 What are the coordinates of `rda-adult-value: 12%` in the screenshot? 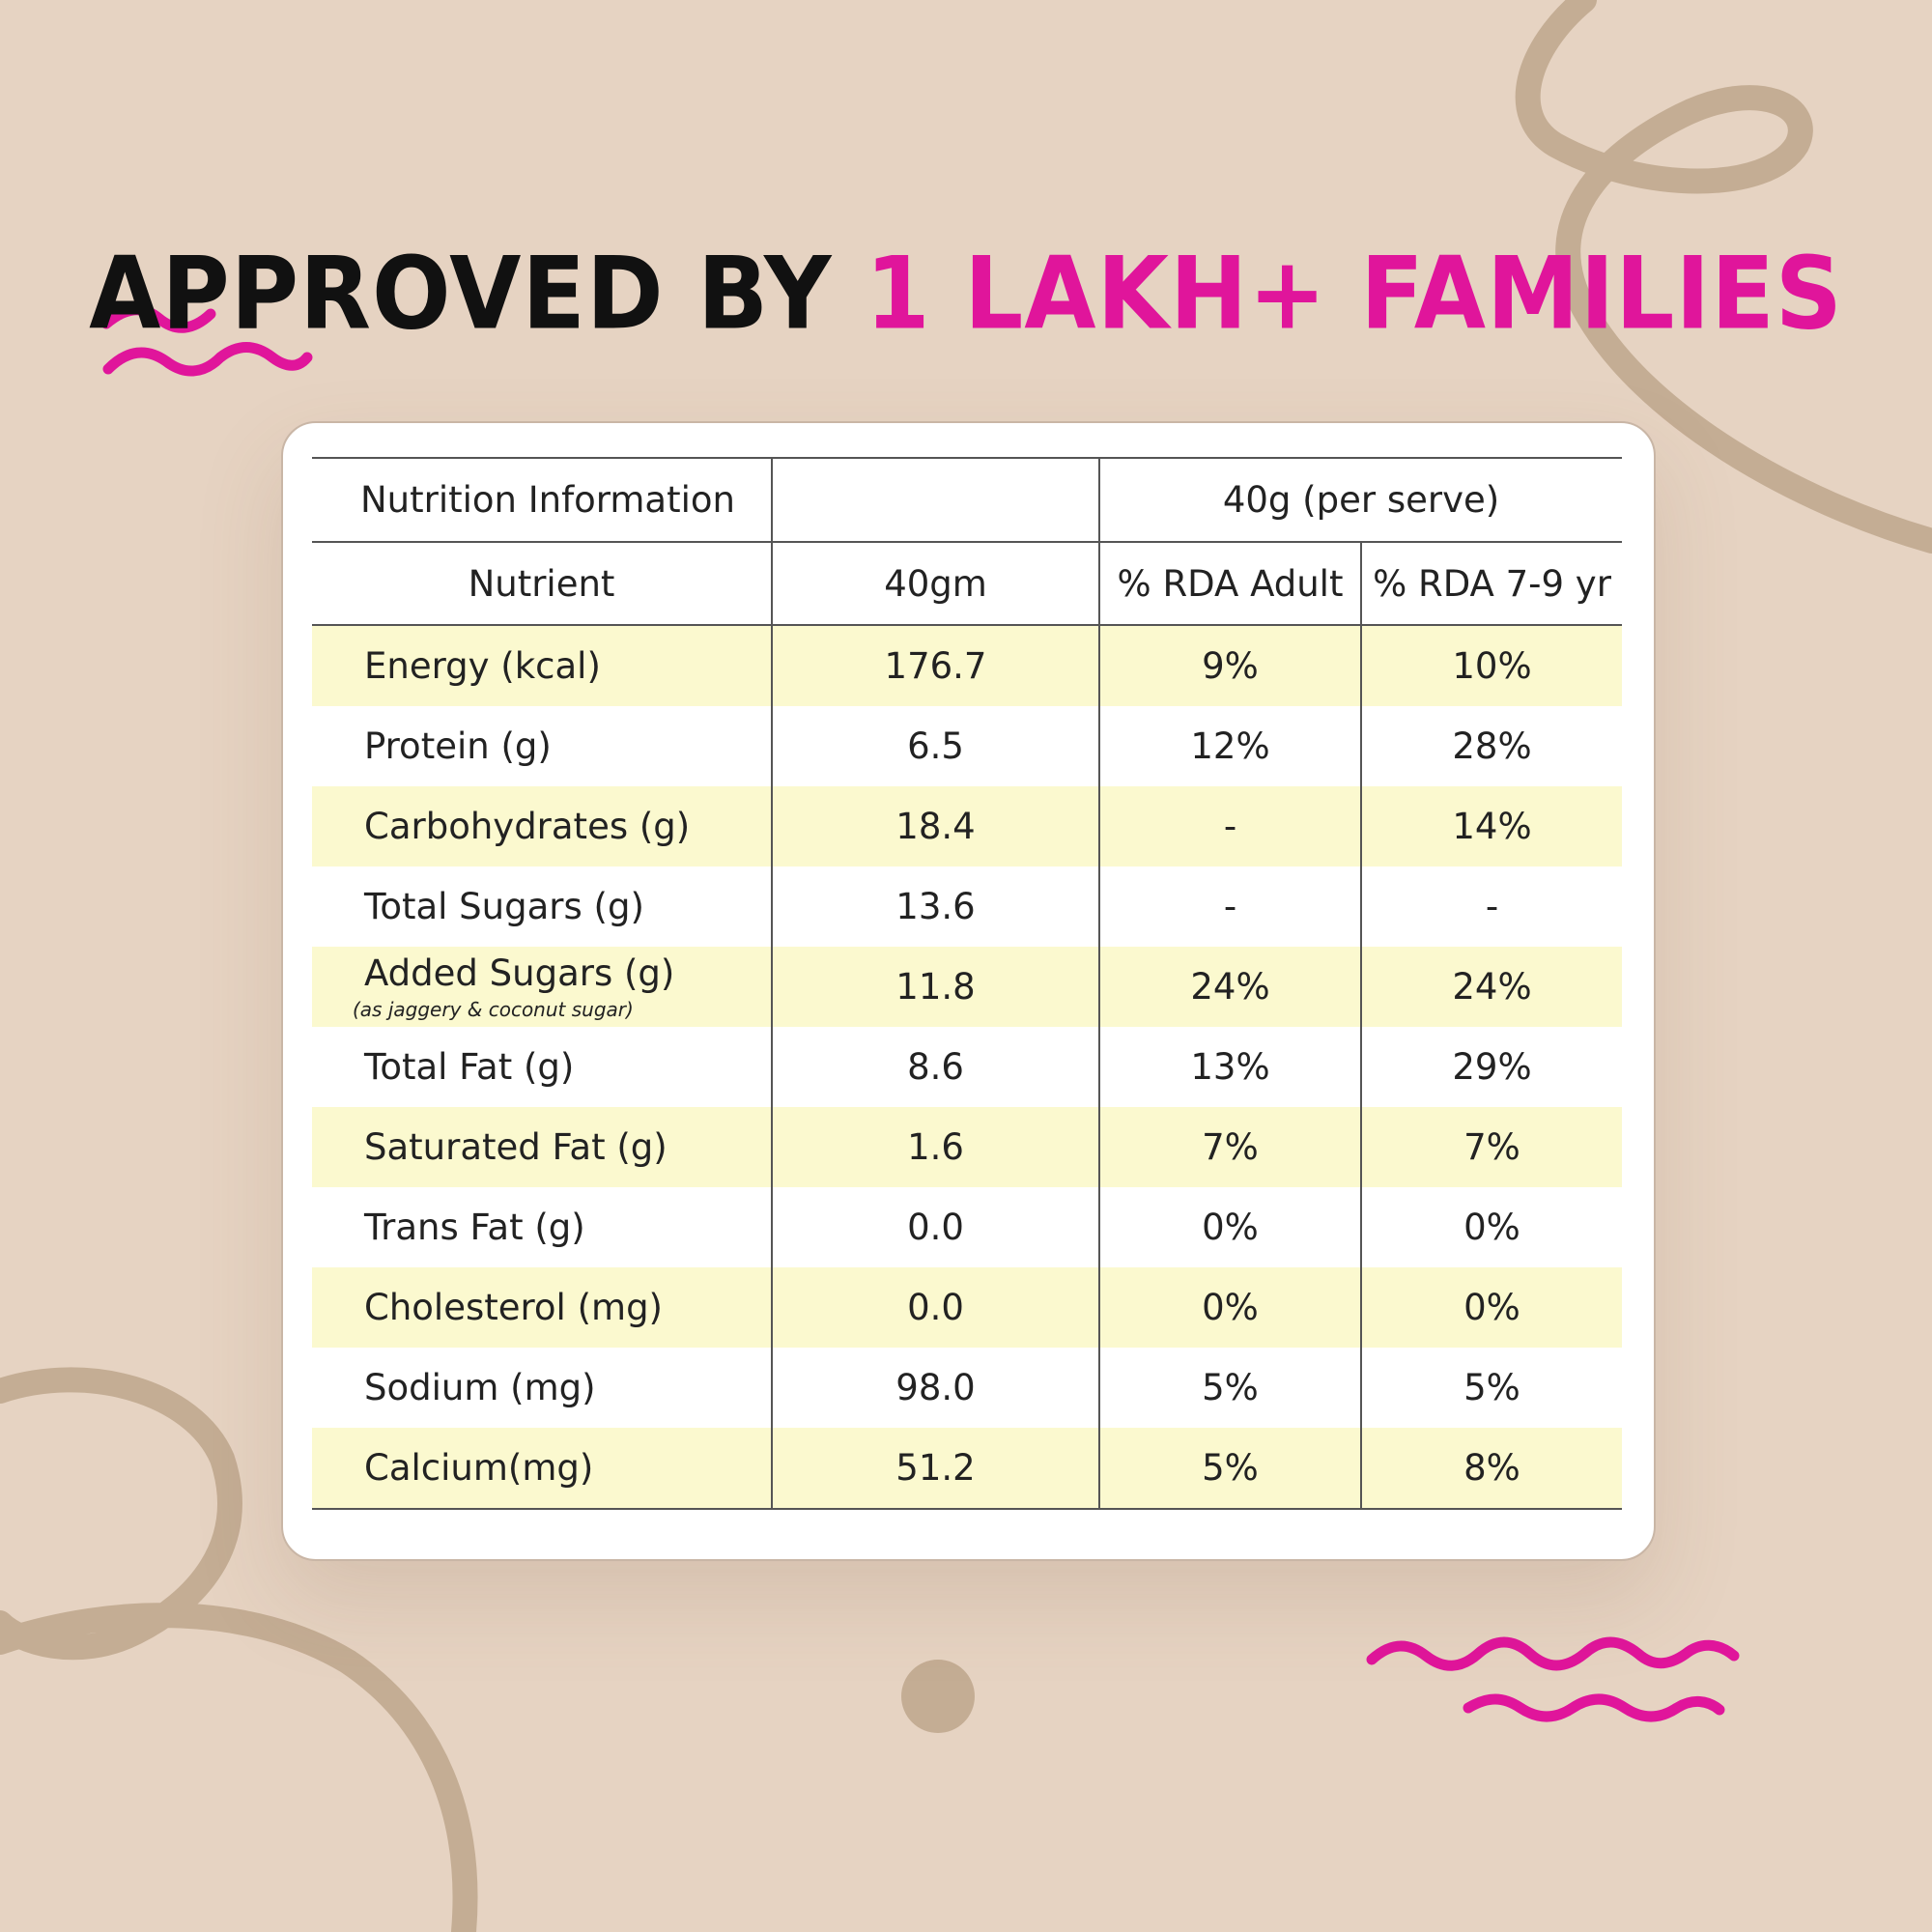 It's located at (1229, 746).